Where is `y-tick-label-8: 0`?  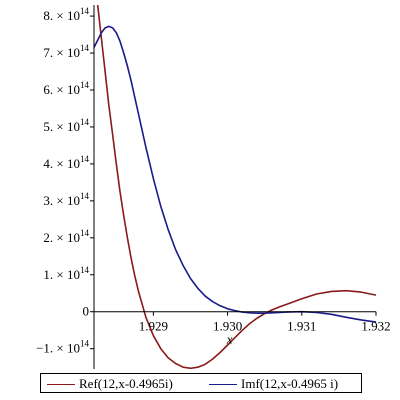
y-tick-label-8: 0 is located at coordinates (86, 311).